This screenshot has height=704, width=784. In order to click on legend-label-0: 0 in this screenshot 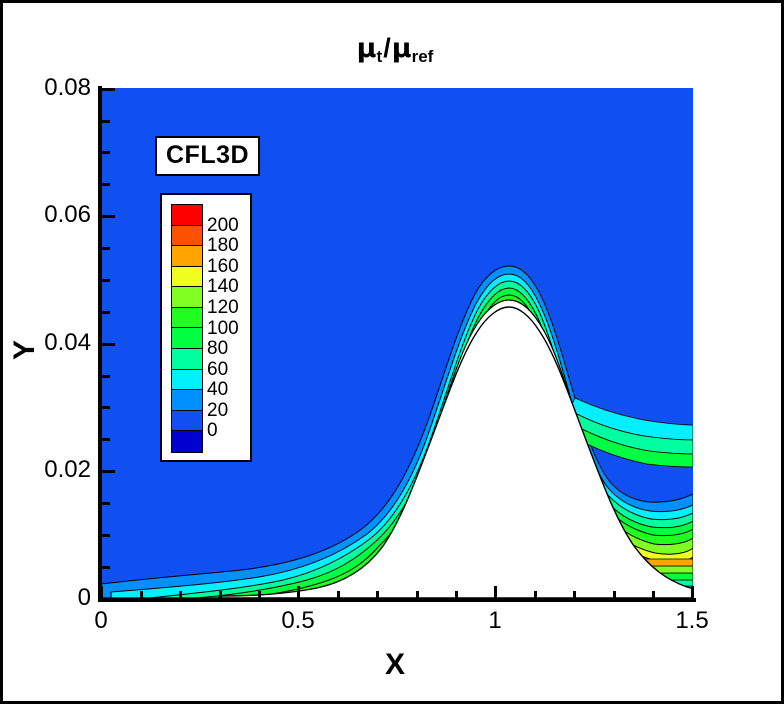, I will do `click(212, 431)`.